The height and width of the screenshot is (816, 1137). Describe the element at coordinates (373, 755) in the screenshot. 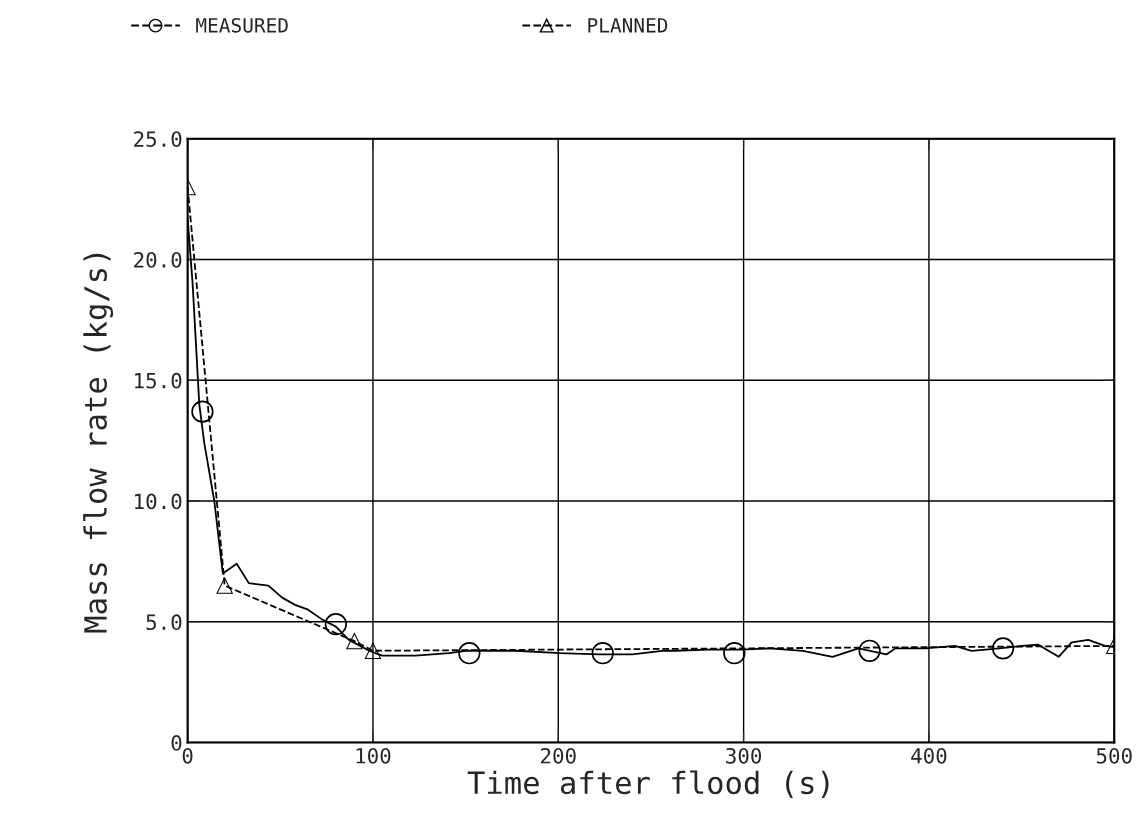

I see `x-tick-label: 100` at that location.